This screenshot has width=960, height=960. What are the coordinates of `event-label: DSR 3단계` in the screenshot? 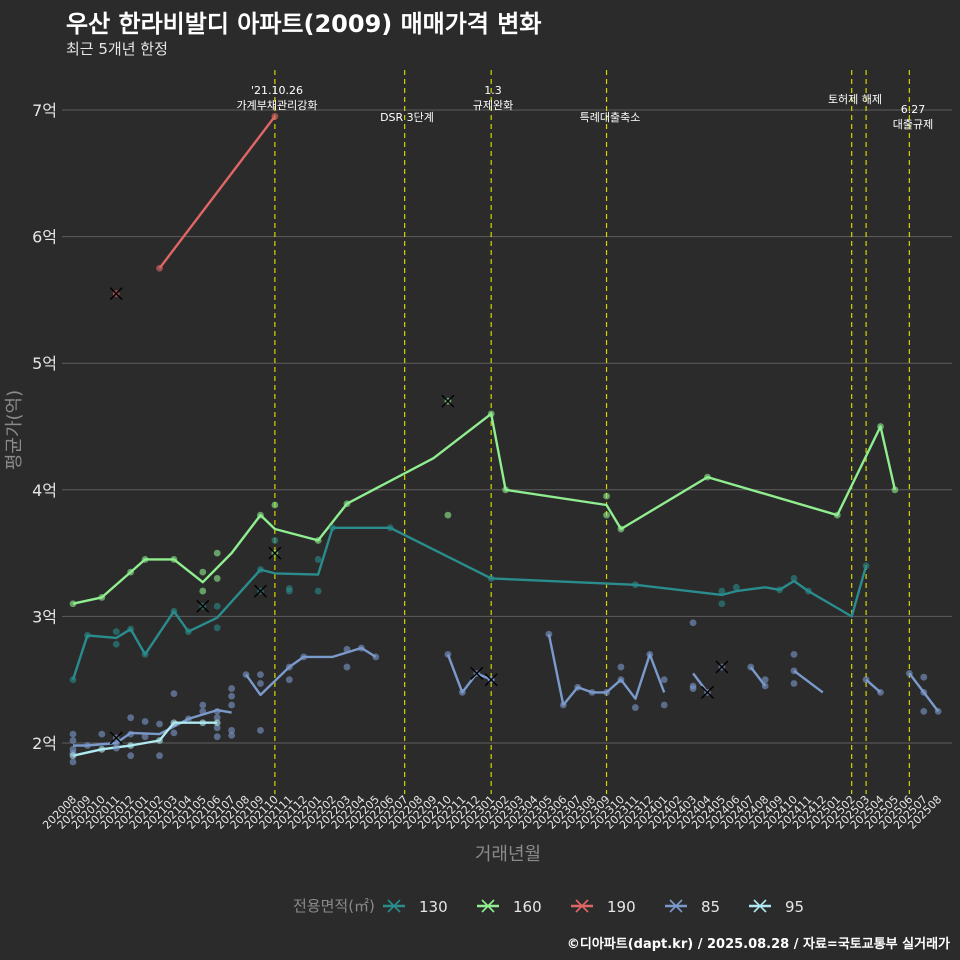 It's located at (407, 117).